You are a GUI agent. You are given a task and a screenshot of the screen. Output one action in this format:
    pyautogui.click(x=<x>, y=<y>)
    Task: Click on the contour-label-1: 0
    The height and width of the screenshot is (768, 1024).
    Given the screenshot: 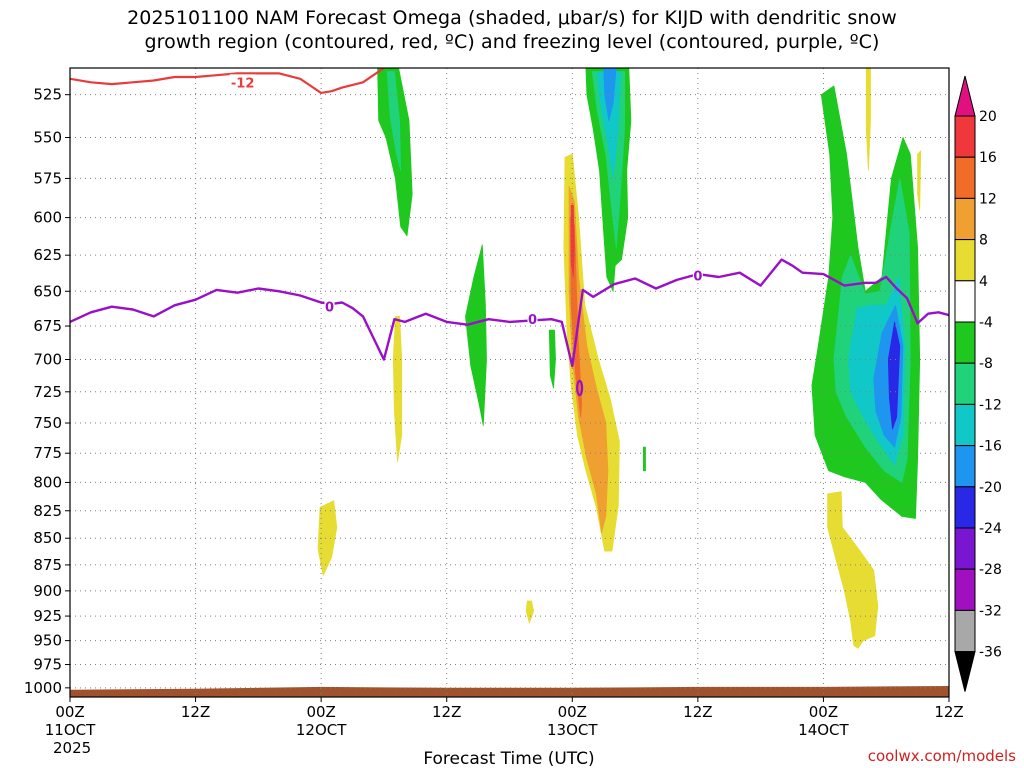 What is the action you would take?
    pyautogui.click(x=329, y=308)
    